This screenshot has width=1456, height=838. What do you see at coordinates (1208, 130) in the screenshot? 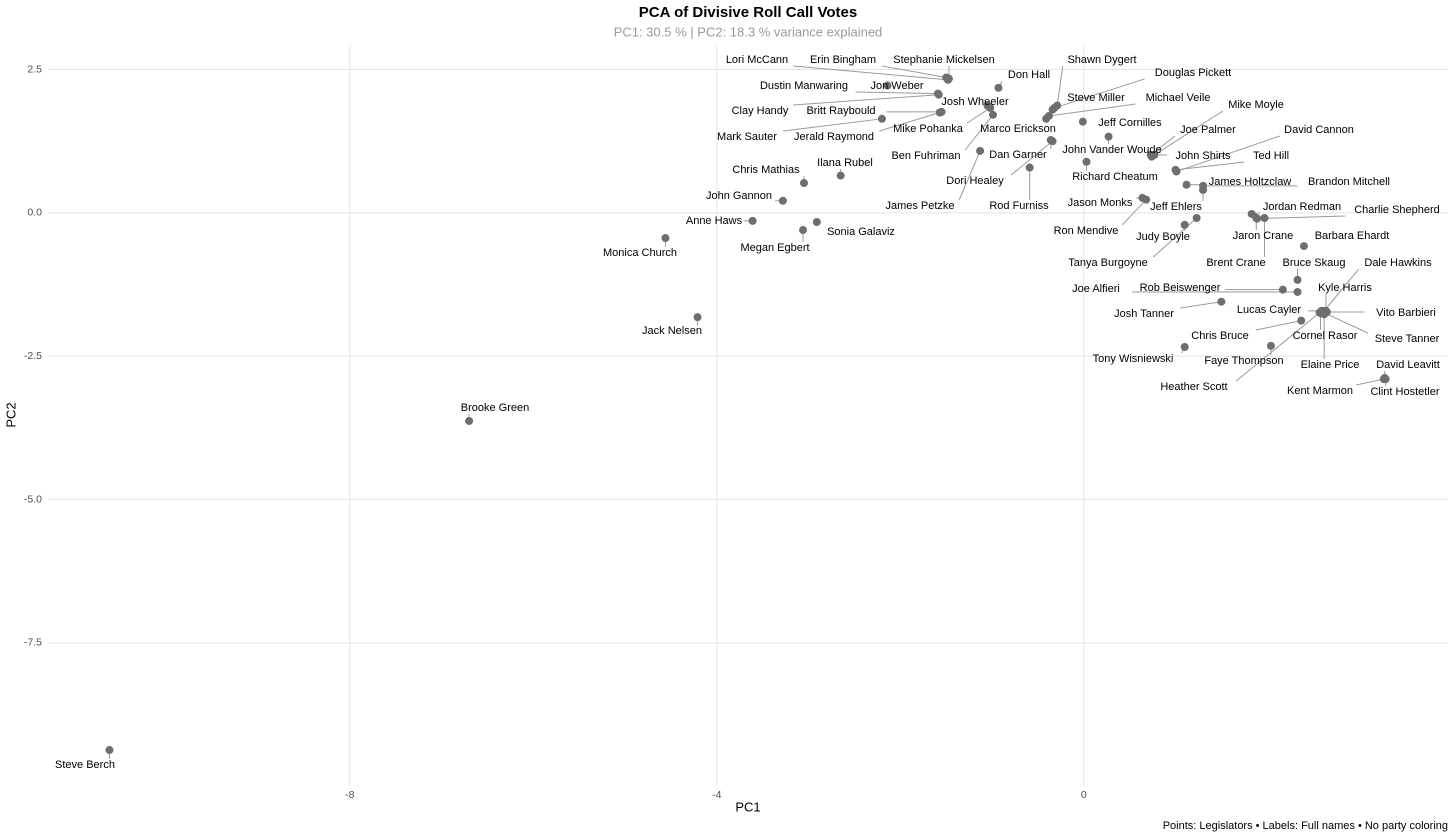
I see `point-label: Joe Palmer` at bounding box center [1208, 130].